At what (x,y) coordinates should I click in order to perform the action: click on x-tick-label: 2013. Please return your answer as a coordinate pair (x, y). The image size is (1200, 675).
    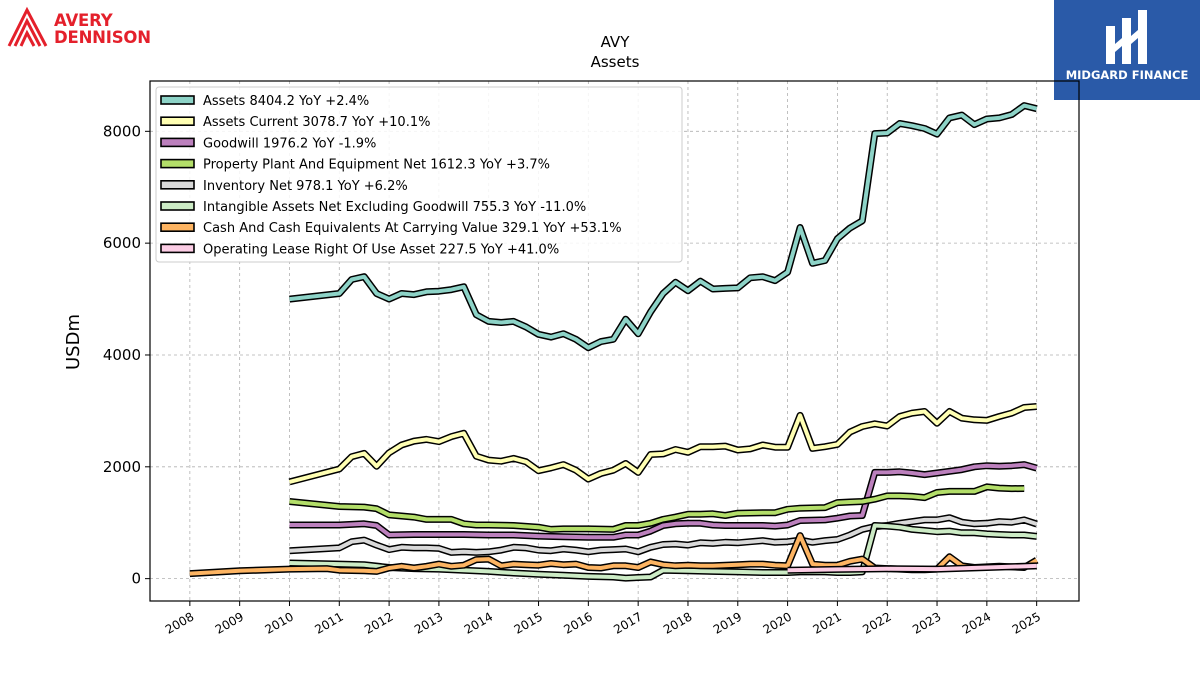
    Looking at the image, I should click on (428, 622).